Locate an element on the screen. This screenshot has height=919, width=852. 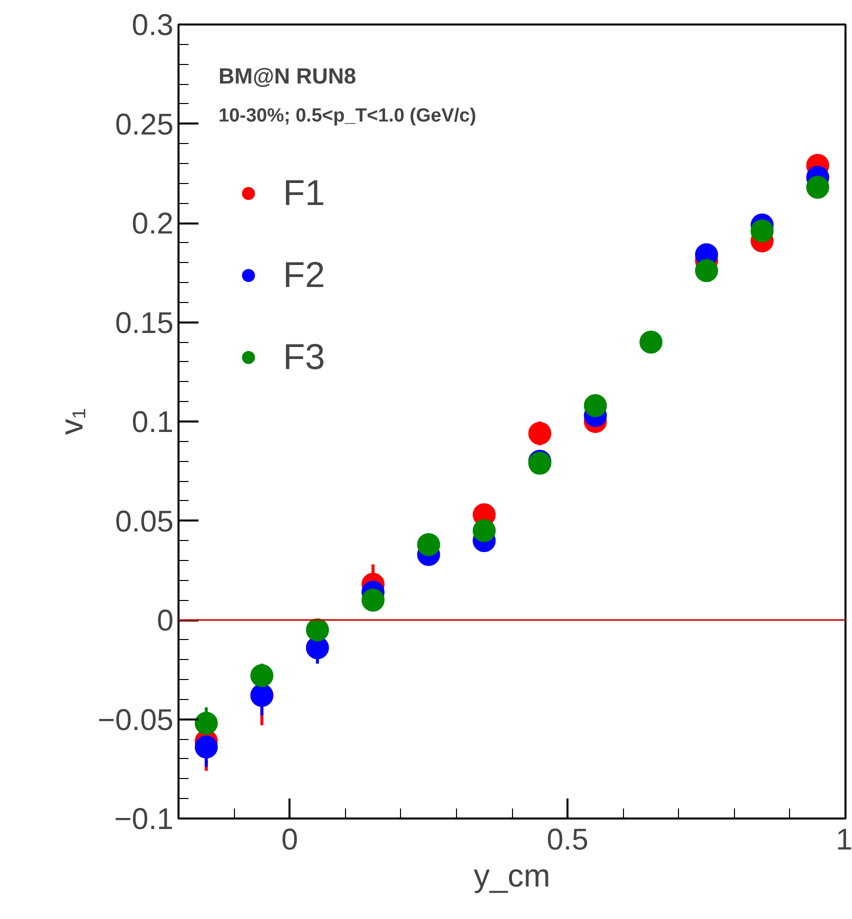
annotation: BM@N RUN8 is located at coordinates (287, 76).